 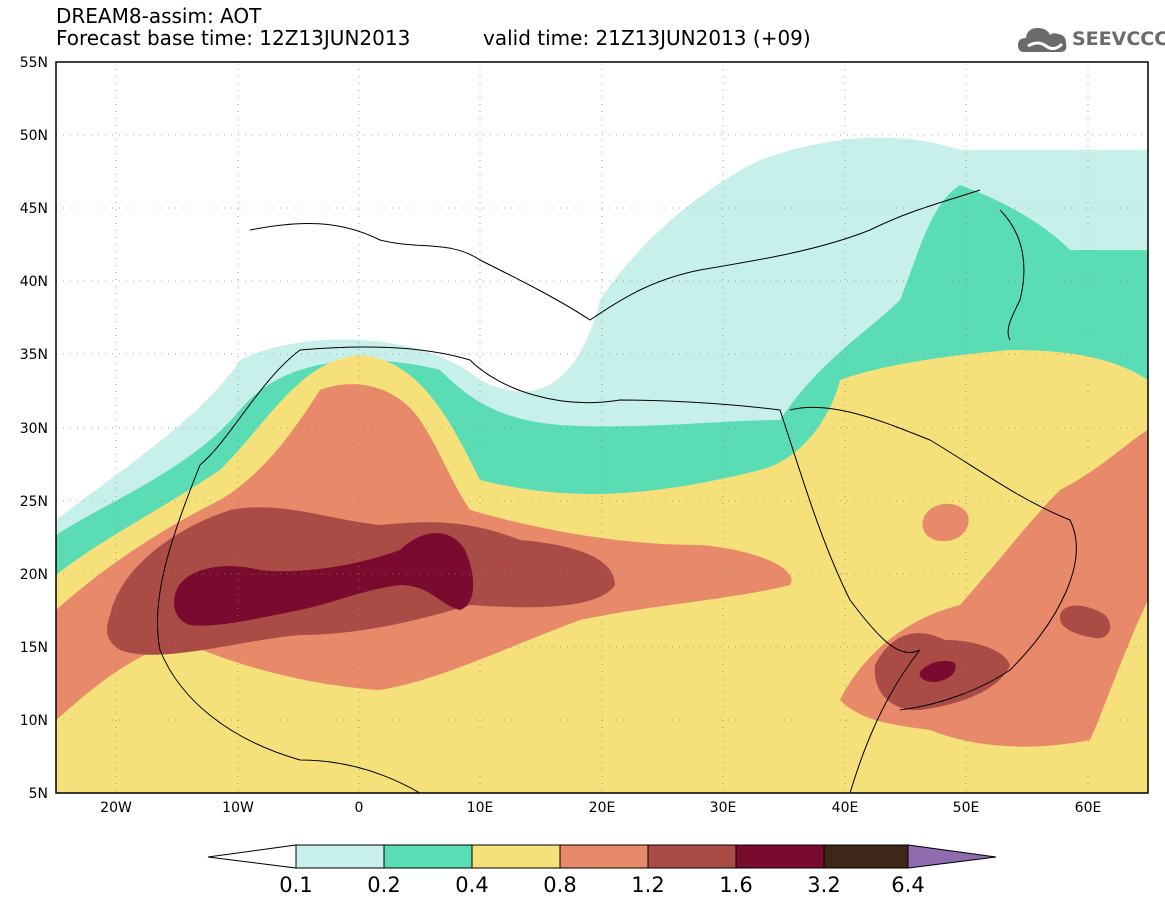 I want to click on lat-label: 15N, so click(x=34, y=648).